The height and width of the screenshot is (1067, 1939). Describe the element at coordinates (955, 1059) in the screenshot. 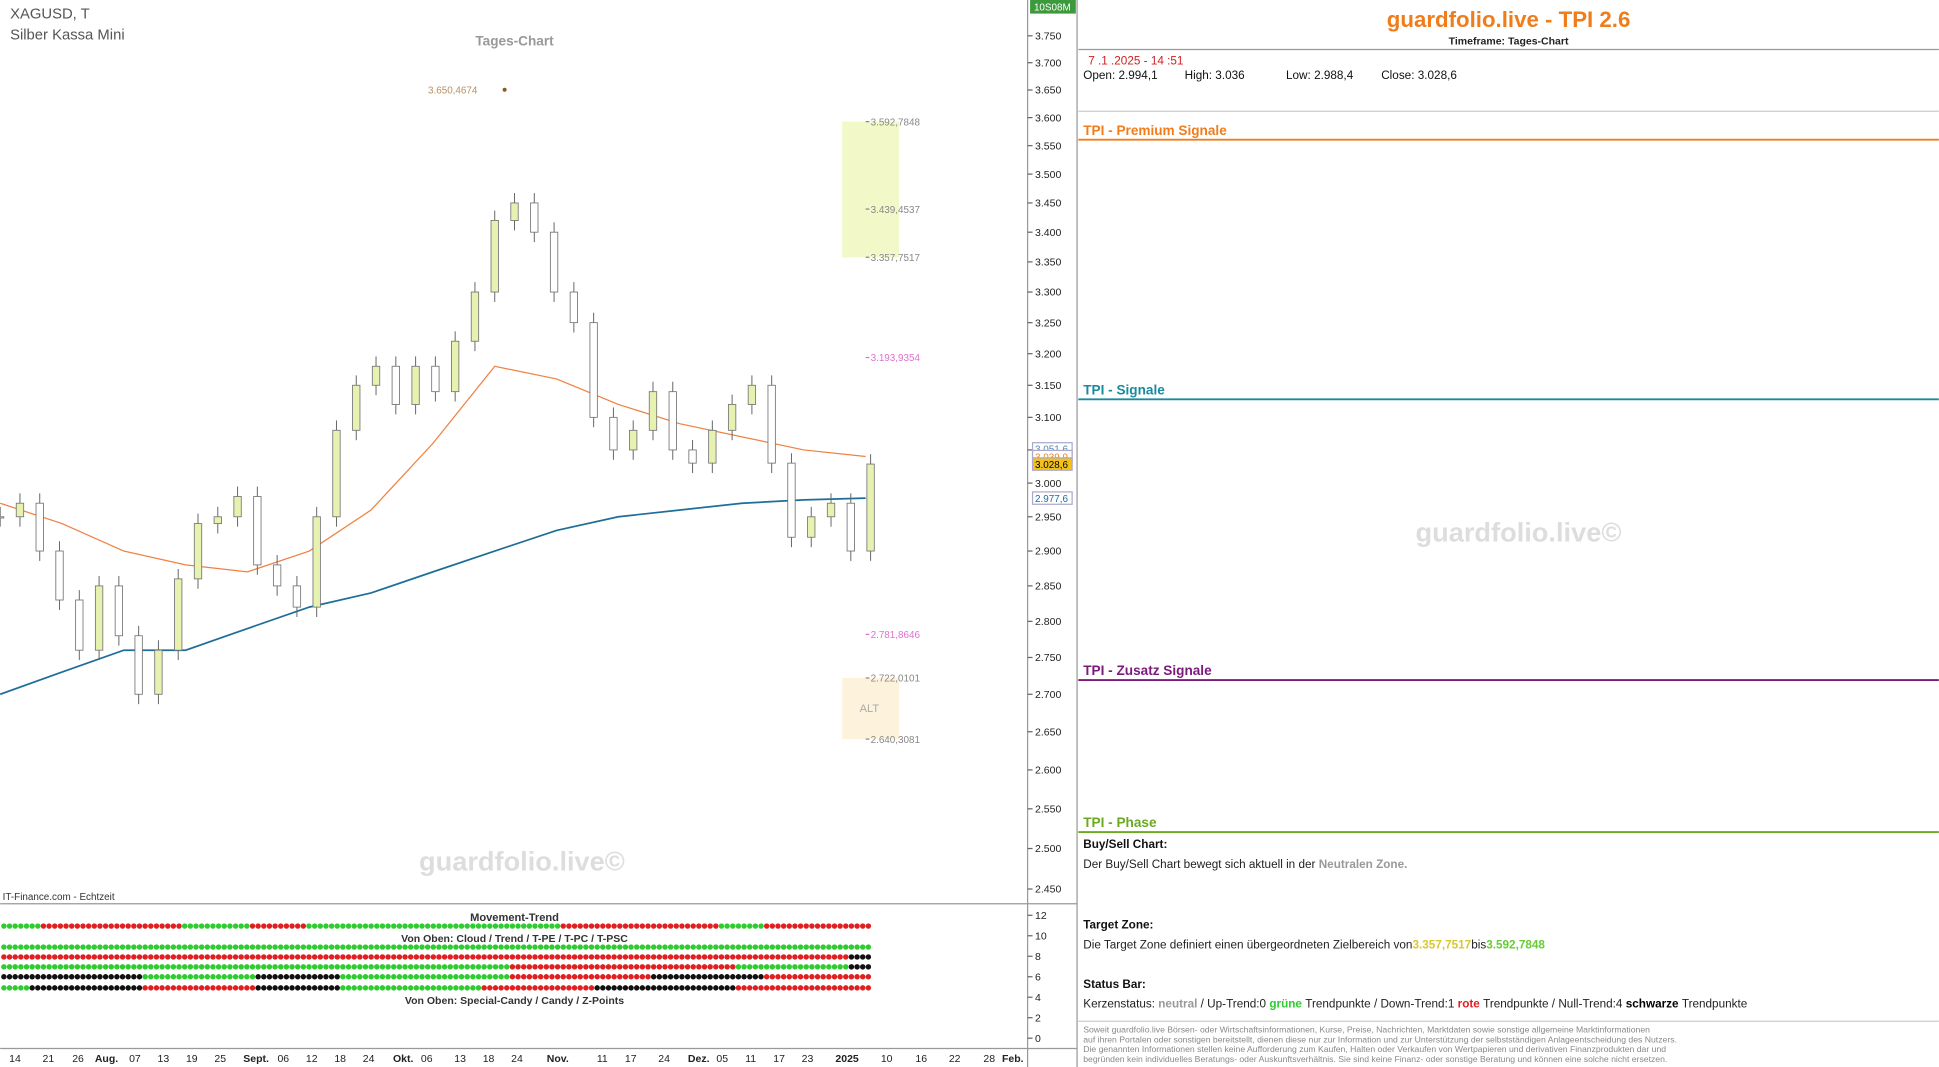

I see `x-tick-label: 22` at that location.